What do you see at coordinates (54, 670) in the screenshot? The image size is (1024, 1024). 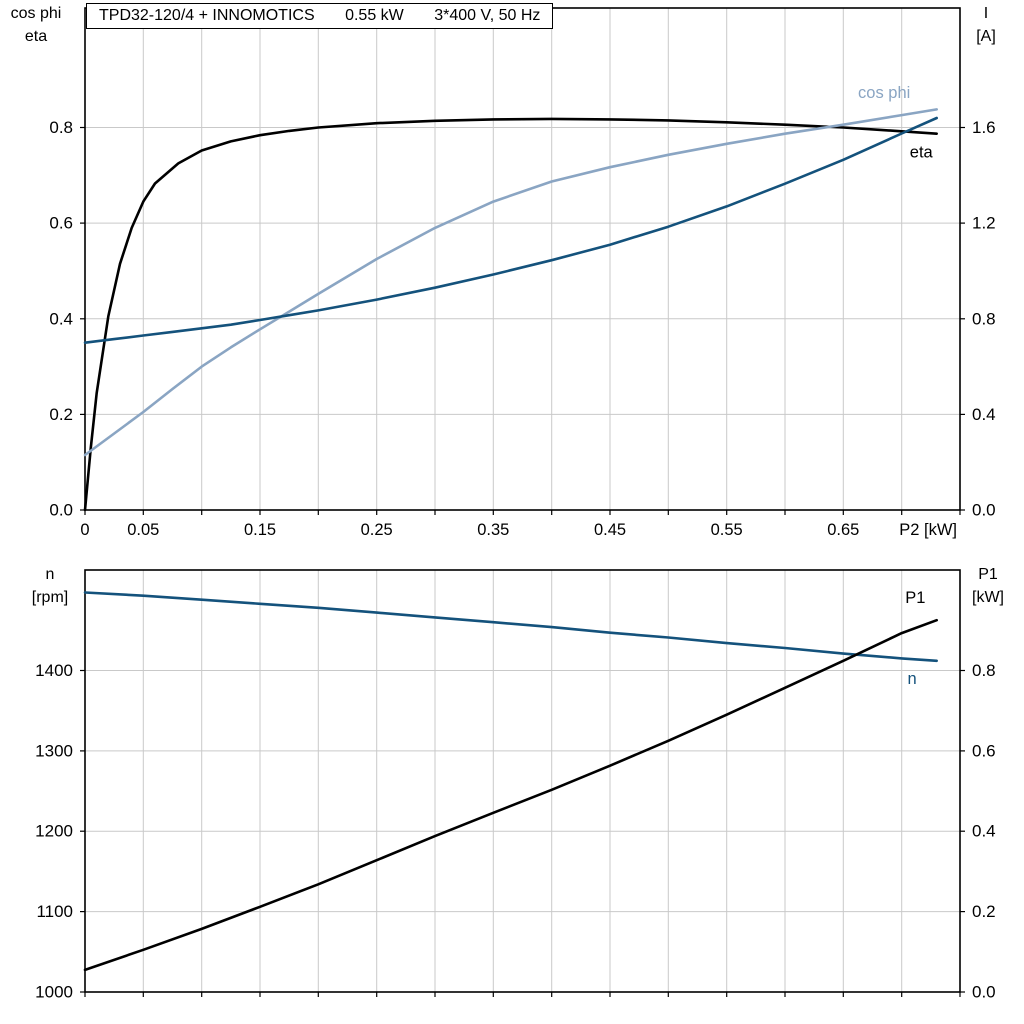 I see `y-left-tick-label: 1400` at bounding box center [54, 670].